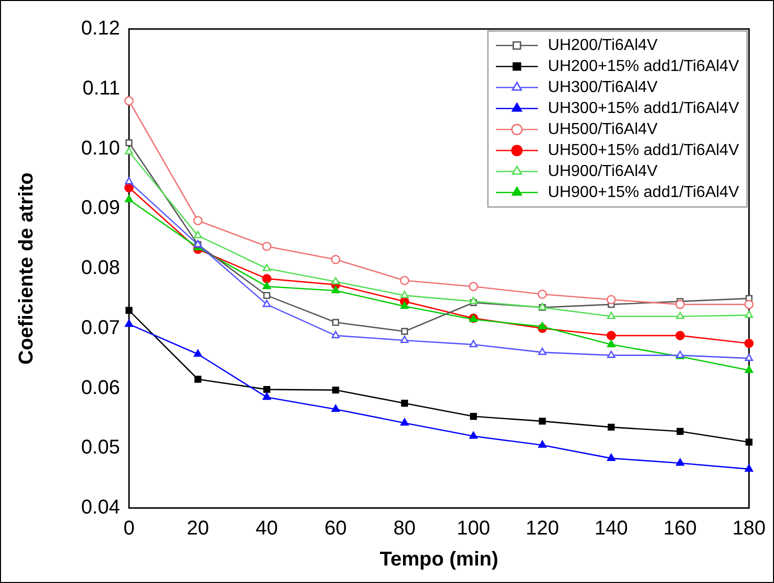  Describe the element at coordinates (680, 529) in the screenshot. I see `x-tick-label: 160` at that location.